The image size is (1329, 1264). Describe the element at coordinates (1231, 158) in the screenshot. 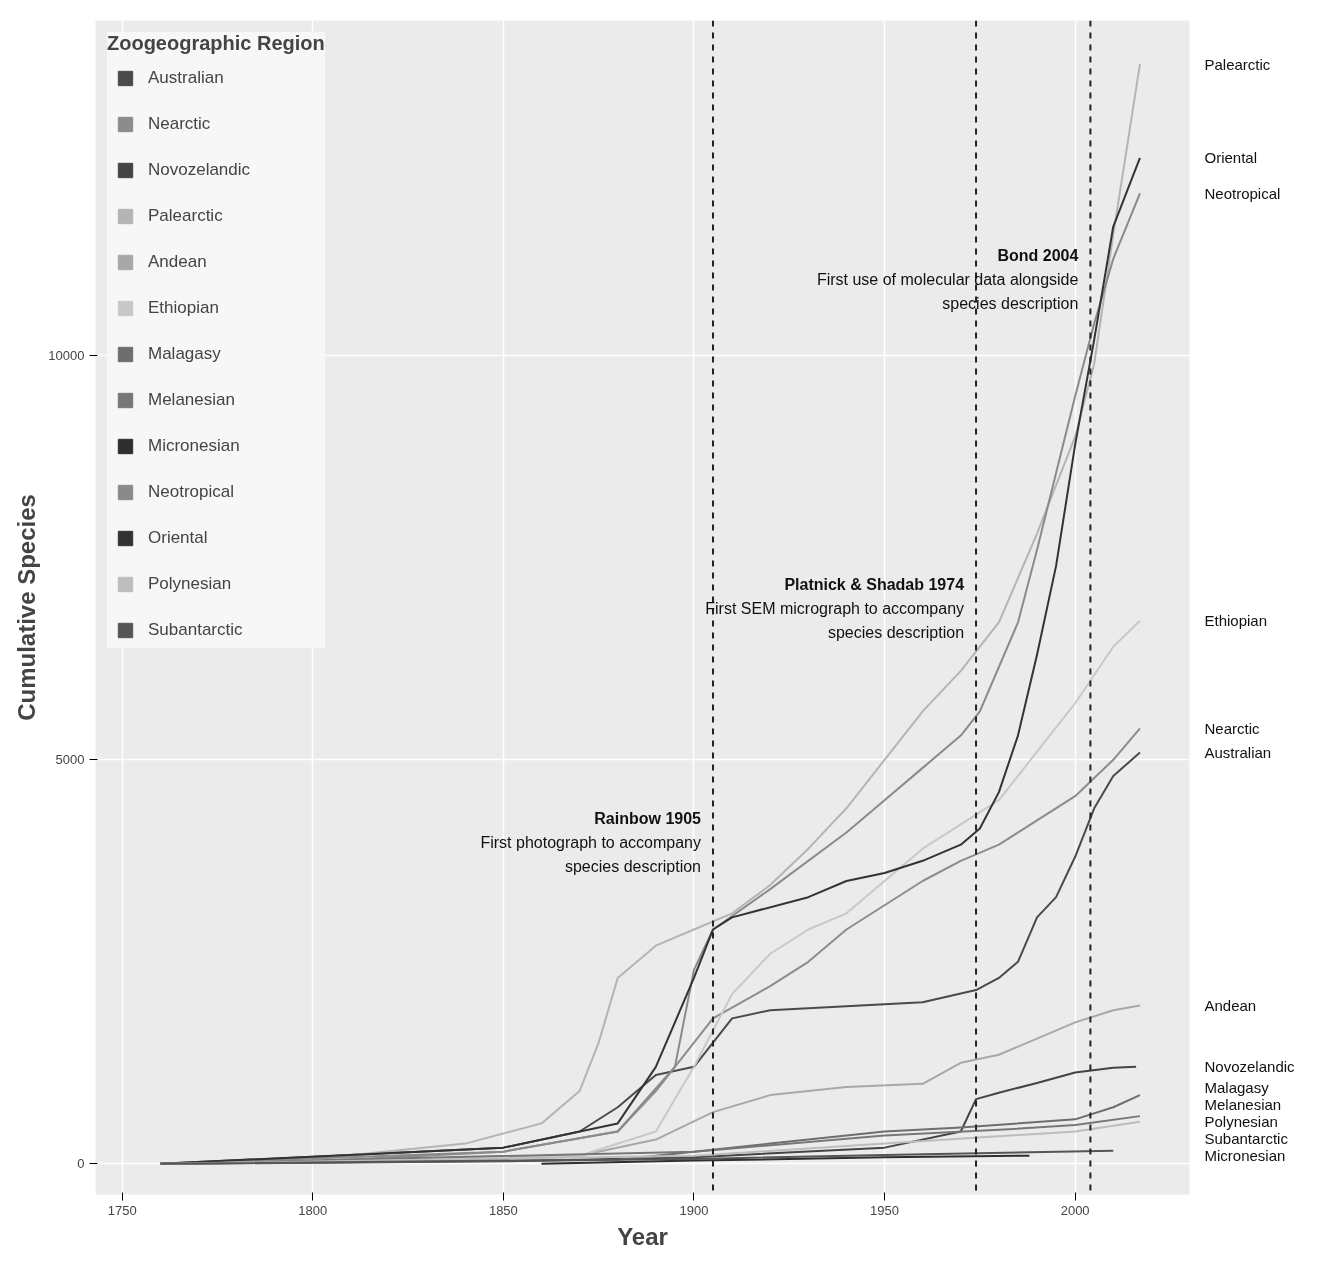

I see `text: Oriental` at that location.